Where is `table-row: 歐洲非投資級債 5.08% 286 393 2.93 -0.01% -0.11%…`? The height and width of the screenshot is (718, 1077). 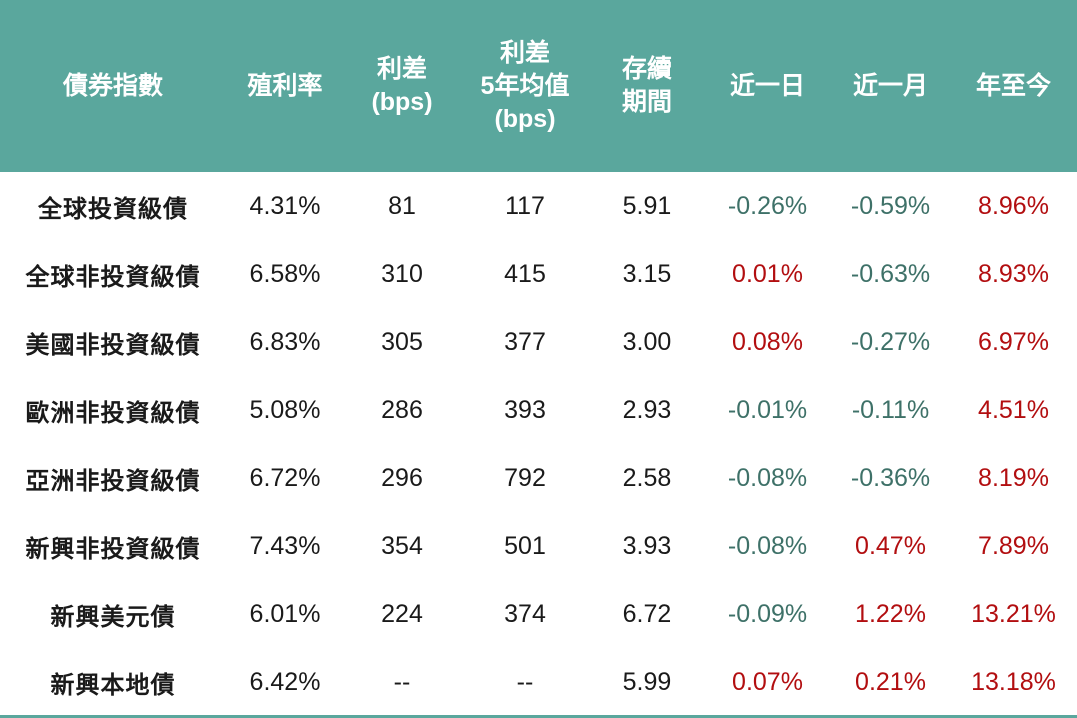
table-row: 歐洲非投資級債 5.08% 286 393 2.93 -0.01% -0.11%… is located at coordinates (538, 410).